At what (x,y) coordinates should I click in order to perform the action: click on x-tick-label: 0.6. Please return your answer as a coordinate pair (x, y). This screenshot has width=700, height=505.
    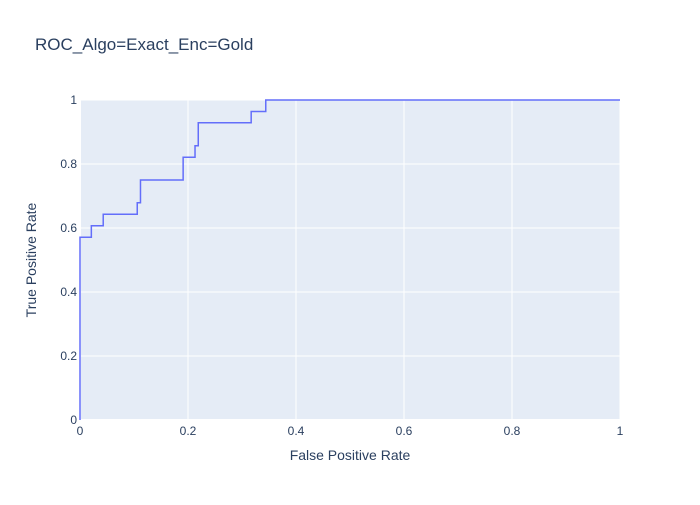
    Looking at the image, I should click on (404, 431).